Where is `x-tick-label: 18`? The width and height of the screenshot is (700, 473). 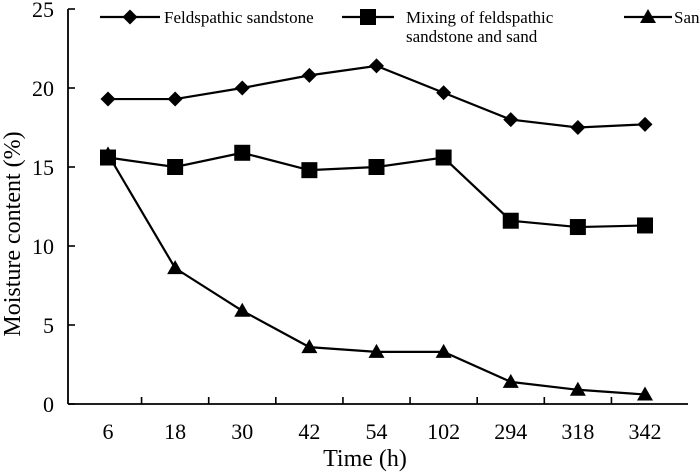 x-tick-label: 18 is located at coordinates (175, 431).